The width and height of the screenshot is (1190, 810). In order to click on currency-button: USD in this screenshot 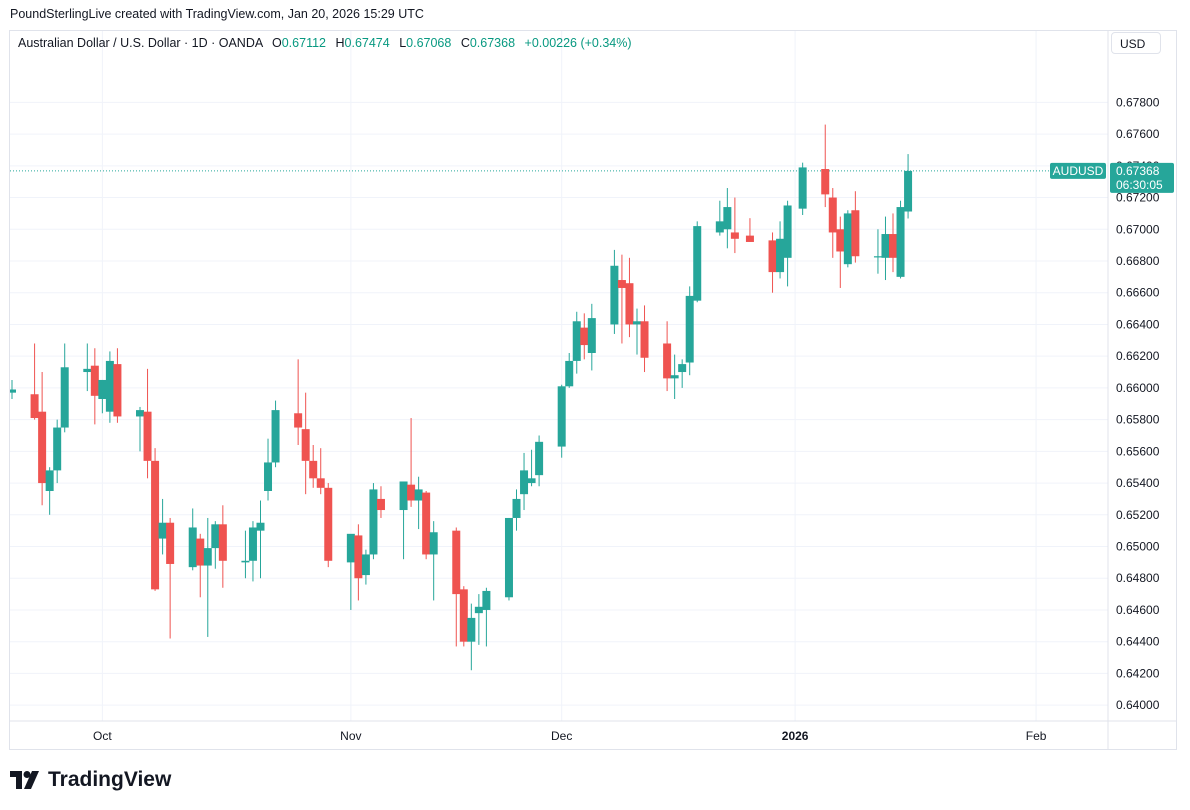, I will do `click(1136, 43)`.